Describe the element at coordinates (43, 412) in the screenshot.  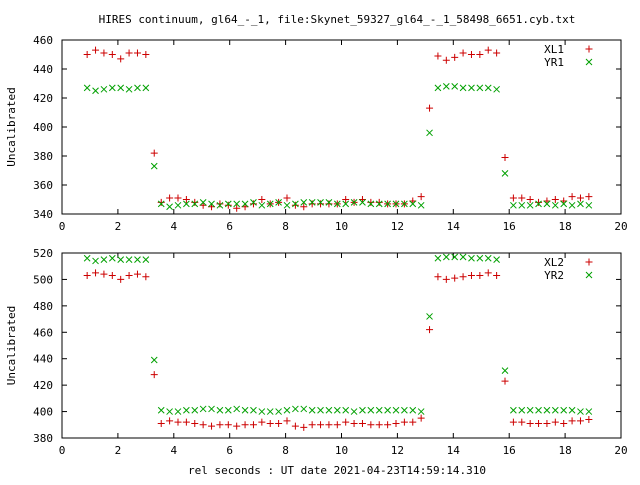
I see `y-tick-label: 400` at that location.